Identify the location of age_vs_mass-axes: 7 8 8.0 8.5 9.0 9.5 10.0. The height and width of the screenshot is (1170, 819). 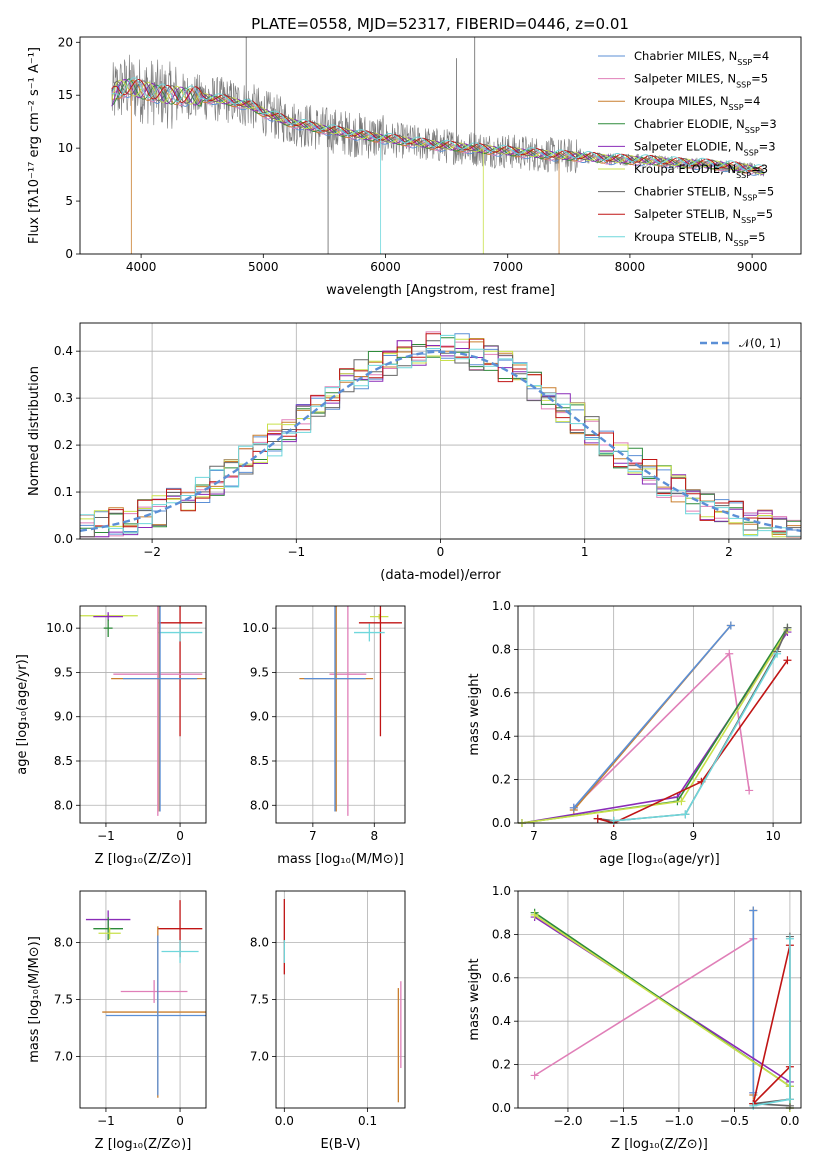
(323, 724).